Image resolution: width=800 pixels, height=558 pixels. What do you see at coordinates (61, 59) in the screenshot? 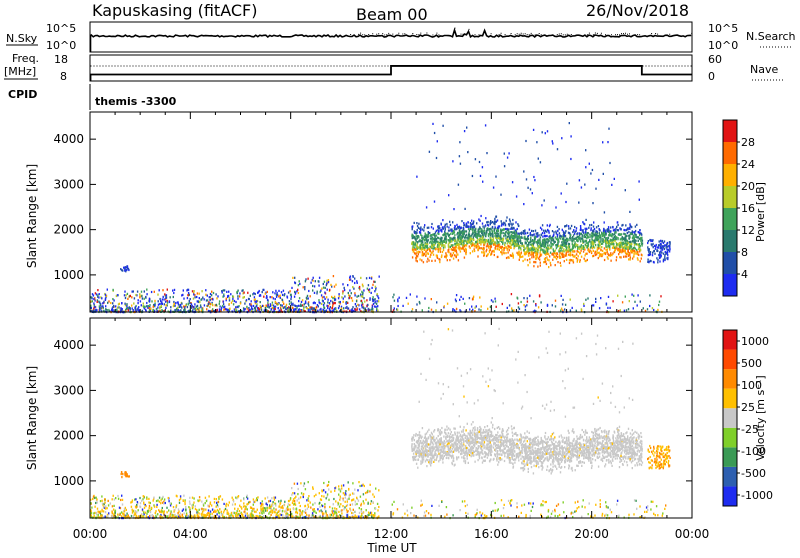
I see `freq-left-top-tick: 18` at bounding box center [61, 59].